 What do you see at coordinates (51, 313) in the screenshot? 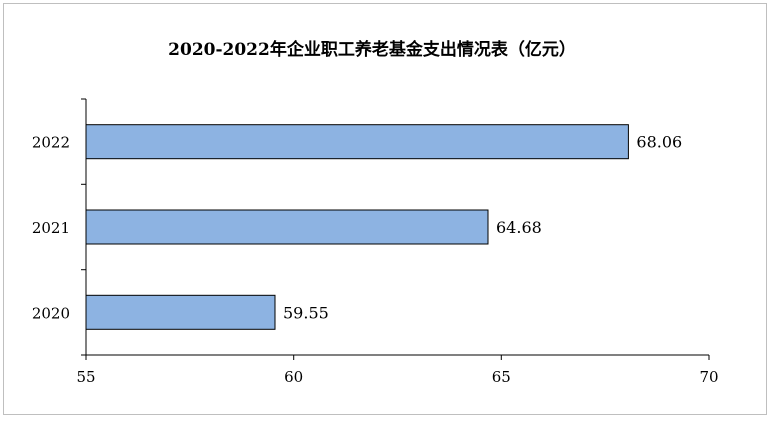
I see `category-label-2020: 2020` at bounding box center [51, 313].